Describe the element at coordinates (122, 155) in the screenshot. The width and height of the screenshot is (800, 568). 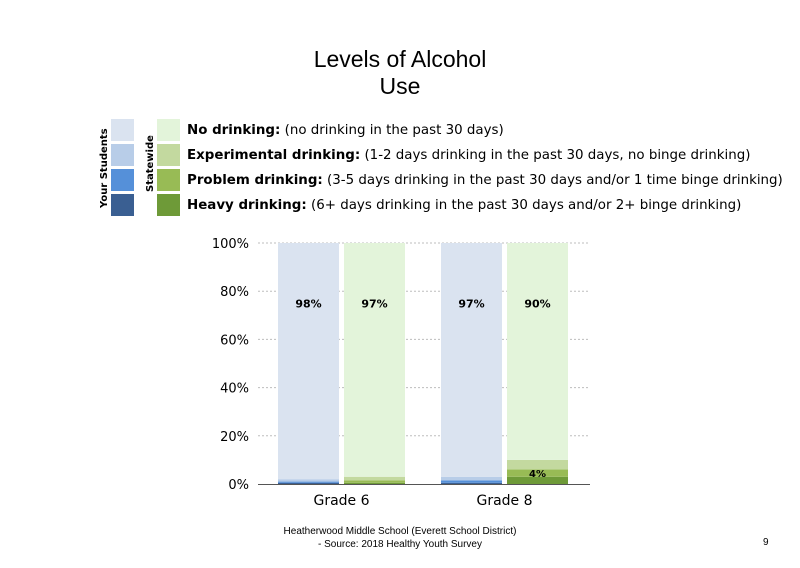
I see `legend-swatch-your-experimental` at that location.